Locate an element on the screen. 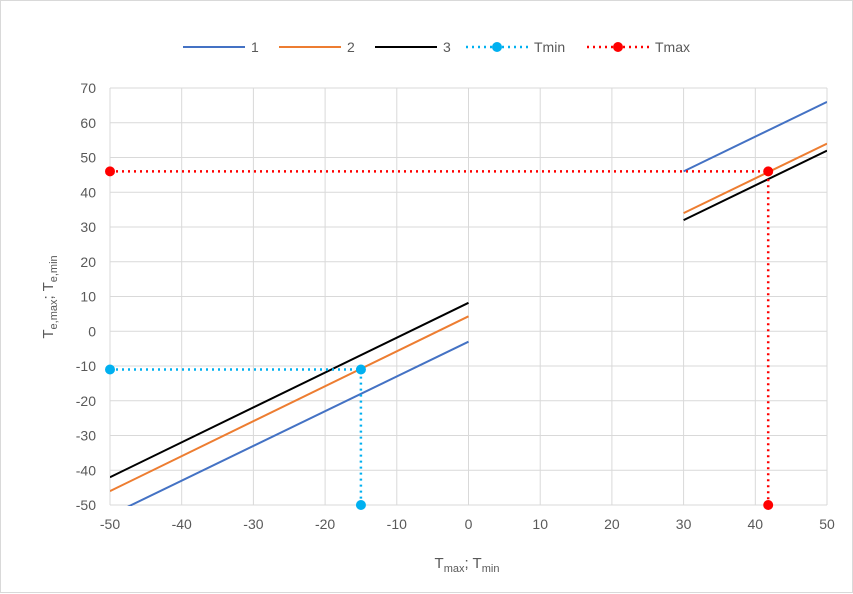 The image size is (853, 594). y-tick-label: -10 is located at coordinates (86, 366).